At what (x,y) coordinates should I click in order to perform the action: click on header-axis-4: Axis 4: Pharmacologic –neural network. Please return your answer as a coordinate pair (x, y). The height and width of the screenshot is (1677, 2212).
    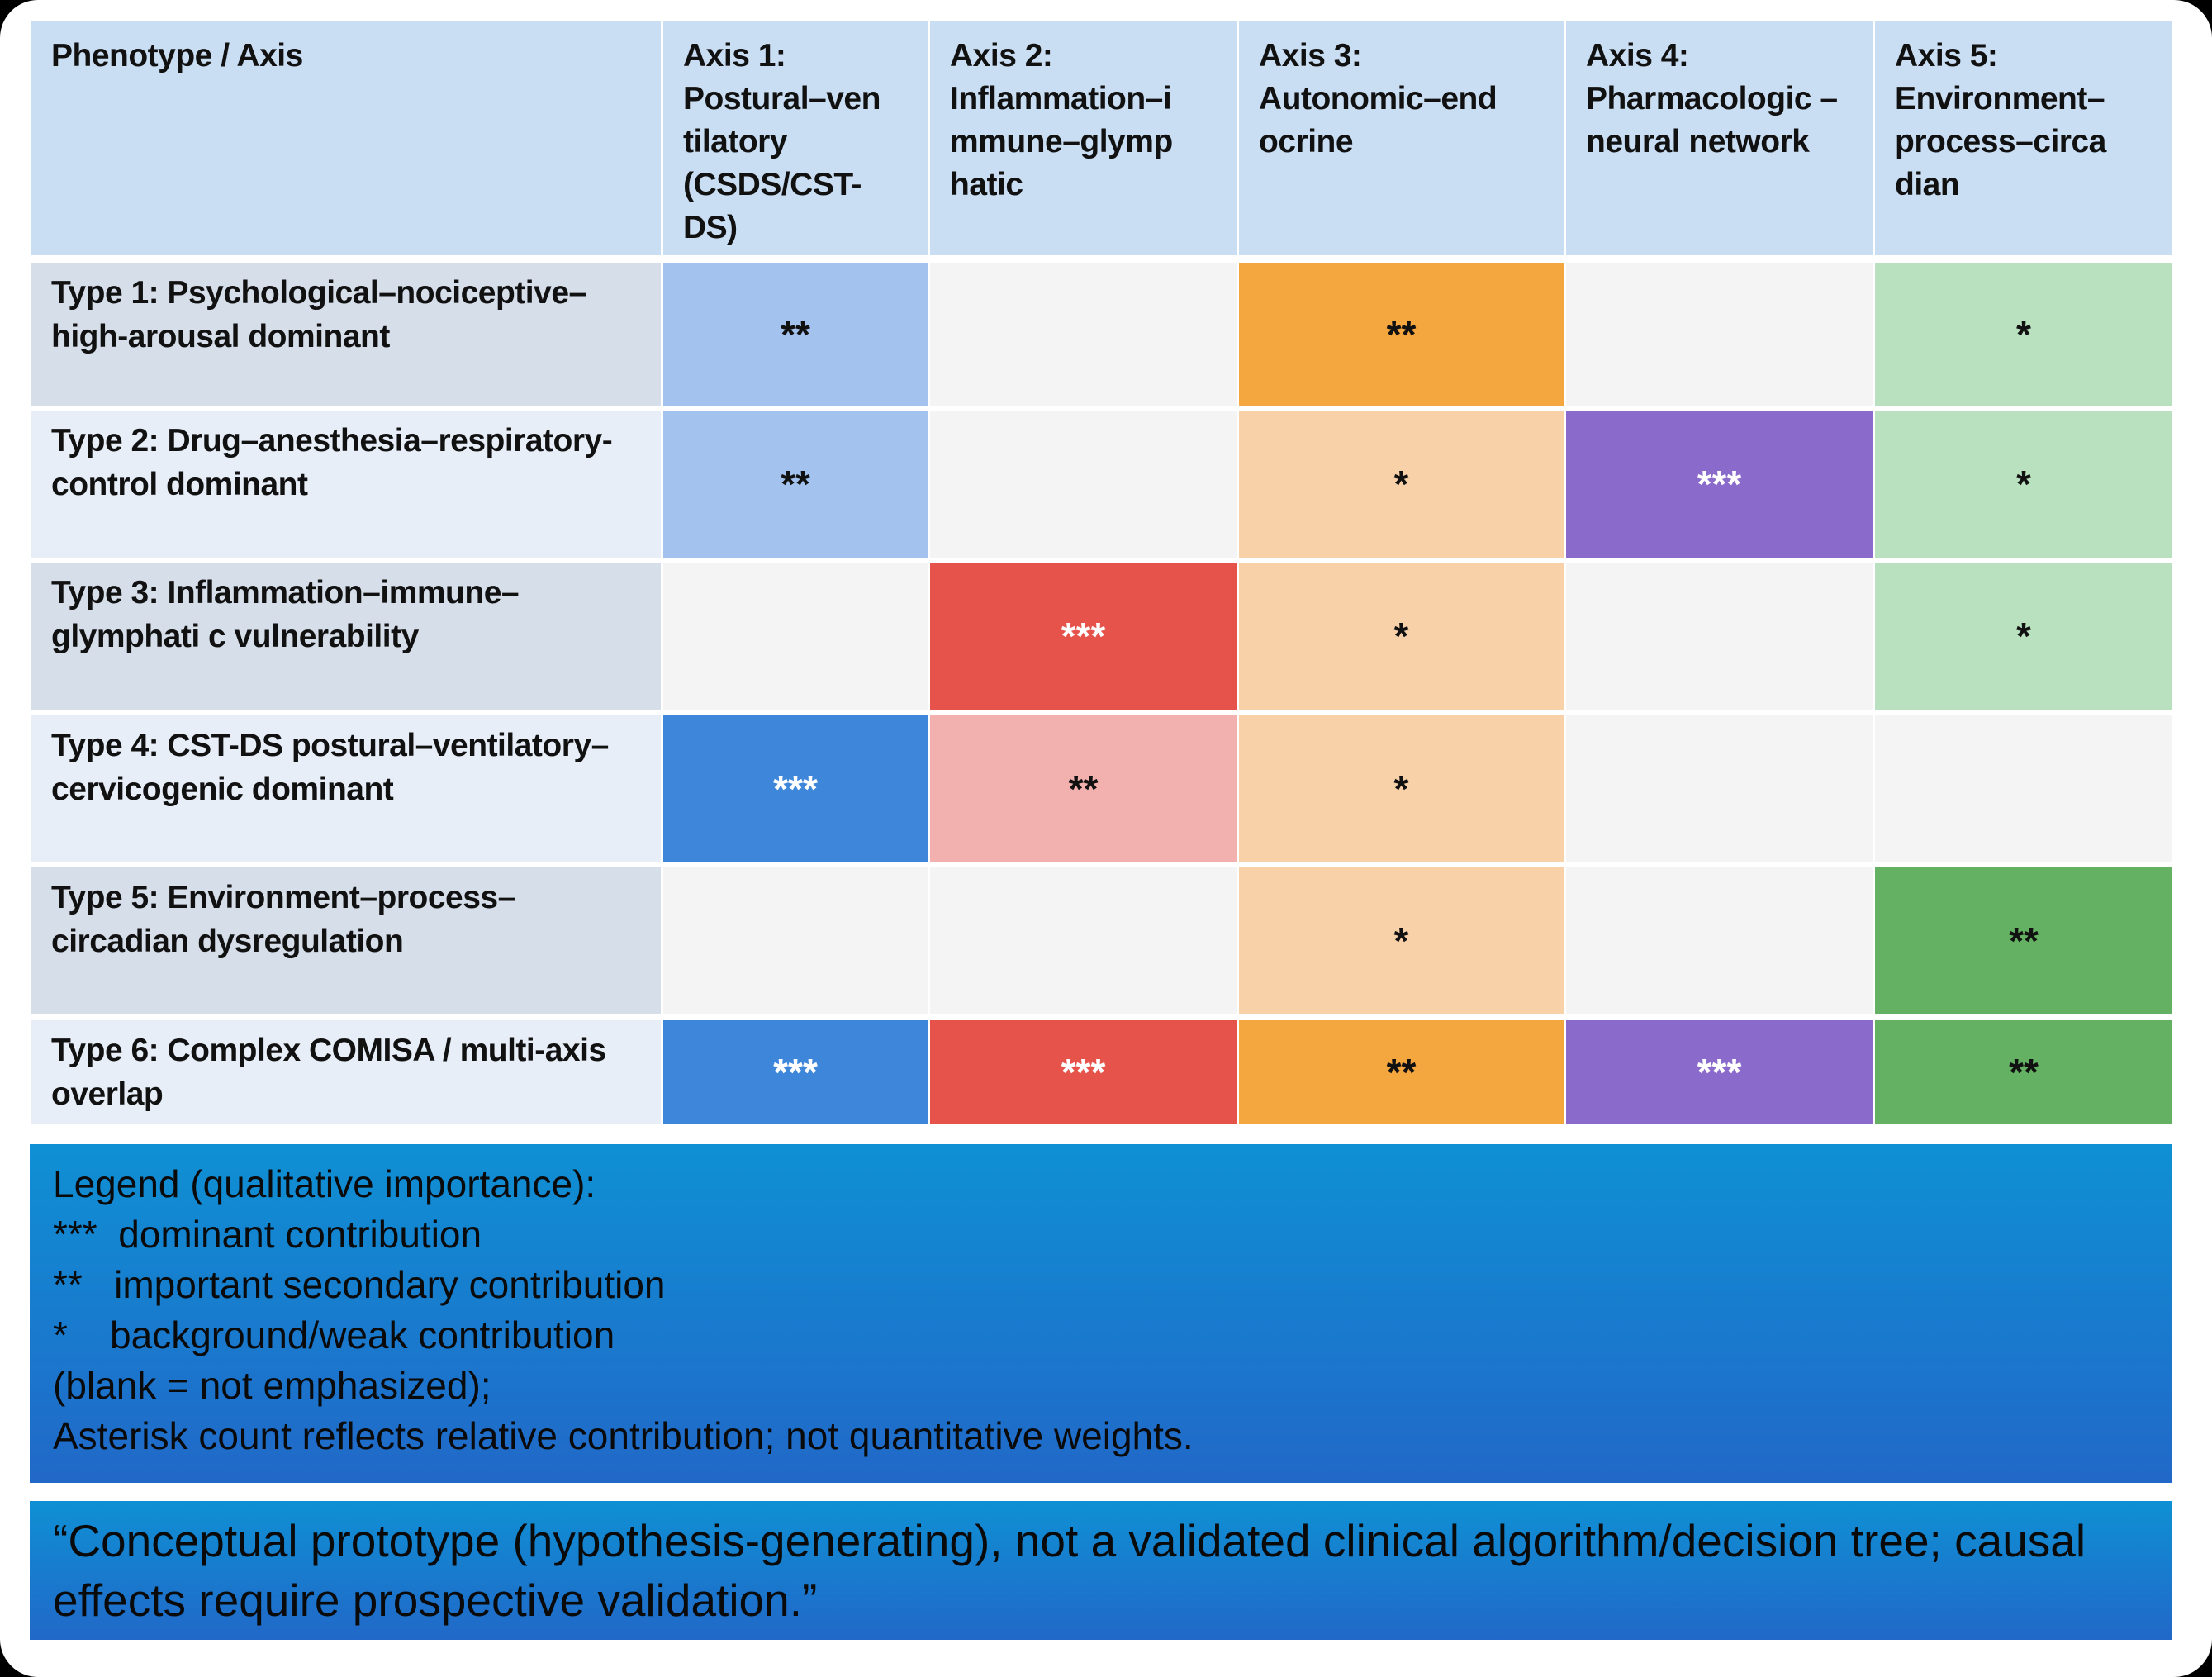
    Looking at the image, I should click on (1719, 138).